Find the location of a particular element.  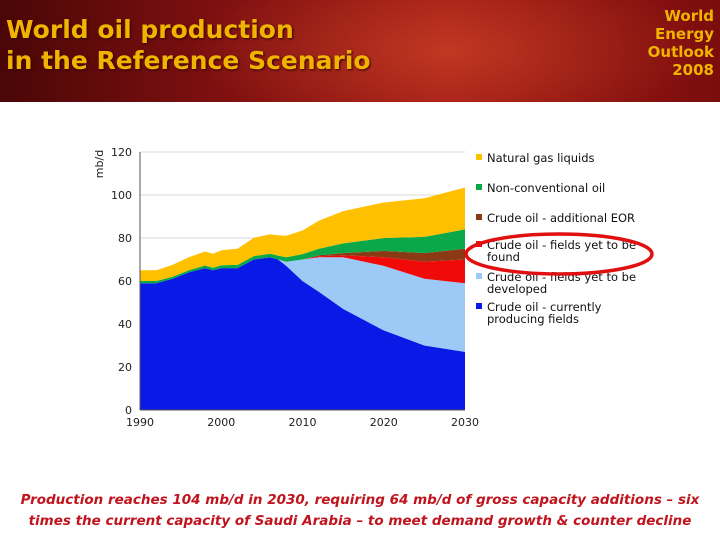

x-tick-1990: 1990 is located at coordinates (140, 422).